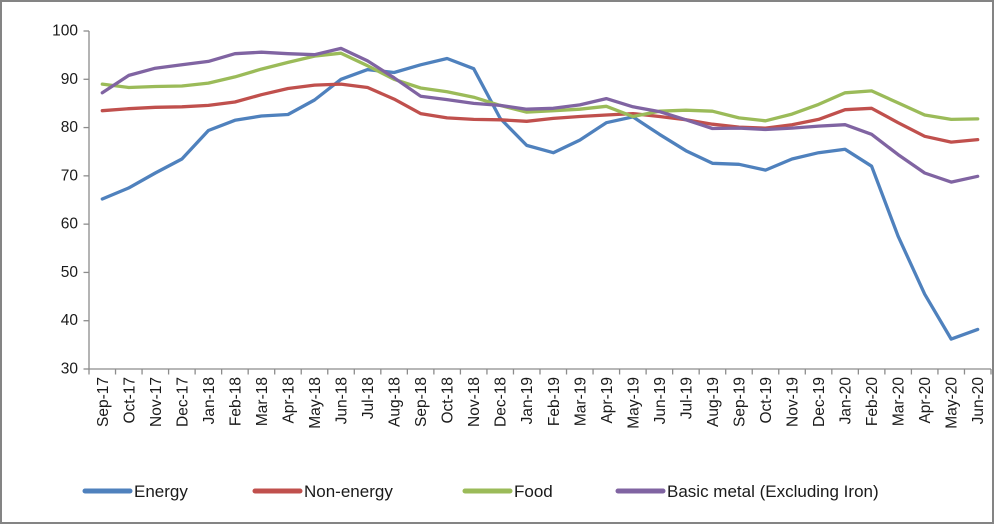 The width and height of the screenshot is (994, 524). What do you see at coordinates (70, 369) in the screenshot?
I see `y-axis-label: 30` at bounding box center [70, 369].